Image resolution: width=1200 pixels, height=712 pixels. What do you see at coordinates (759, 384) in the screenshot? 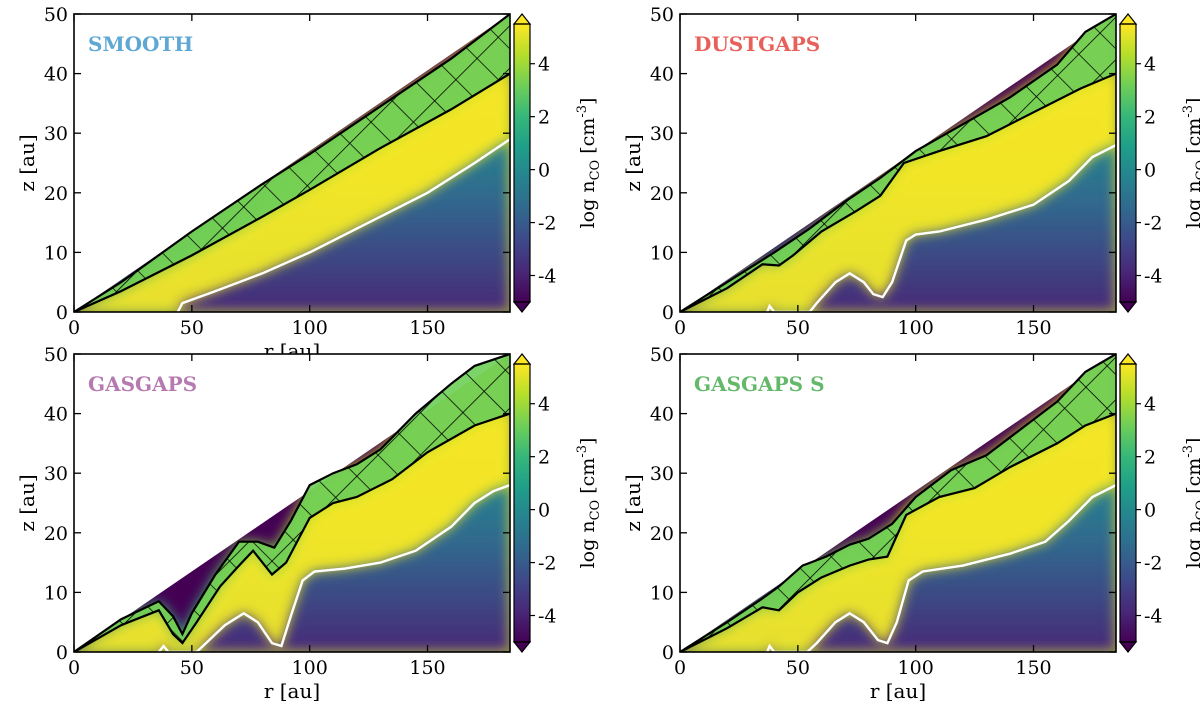
I see `panel-title: GASGAPS S` at bounding box center [759, 384].